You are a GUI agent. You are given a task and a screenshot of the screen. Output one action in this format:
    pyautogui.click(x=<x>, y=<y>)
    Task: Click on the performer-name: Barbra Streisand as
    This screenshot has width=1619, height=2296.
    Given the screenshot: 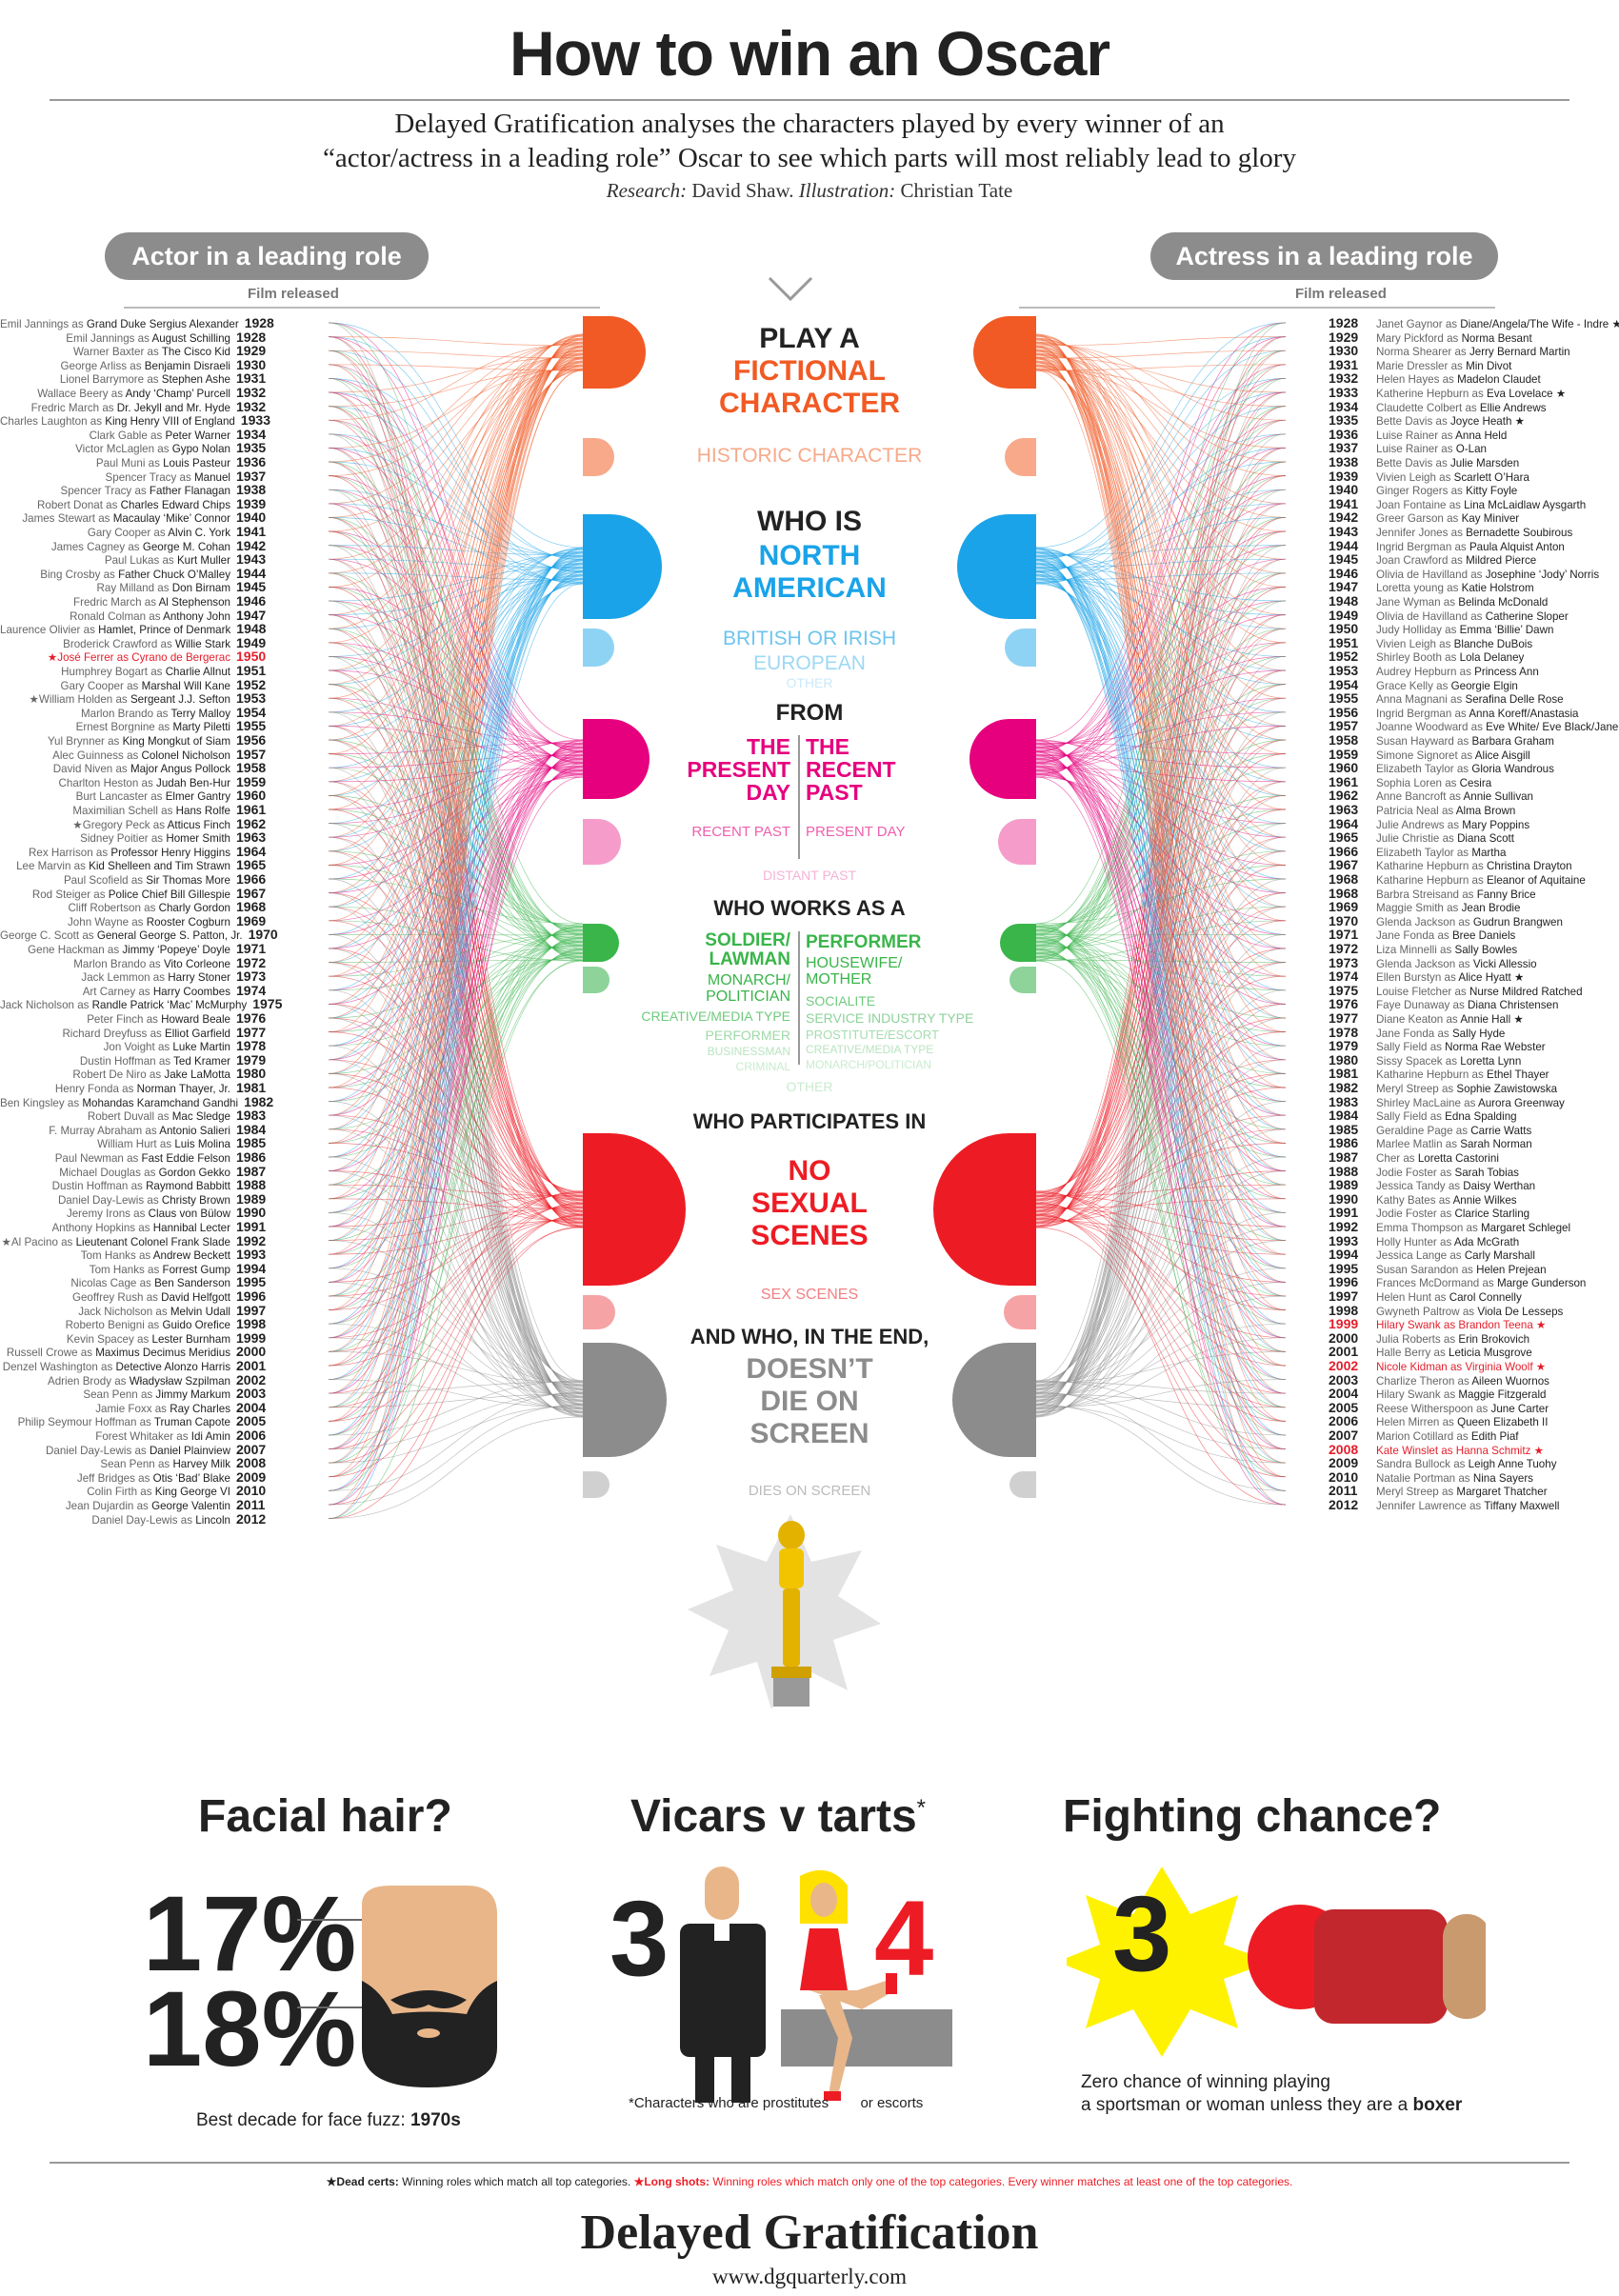 What is the action you would take?
    pyautogui.click(x=1426, y=895)
    